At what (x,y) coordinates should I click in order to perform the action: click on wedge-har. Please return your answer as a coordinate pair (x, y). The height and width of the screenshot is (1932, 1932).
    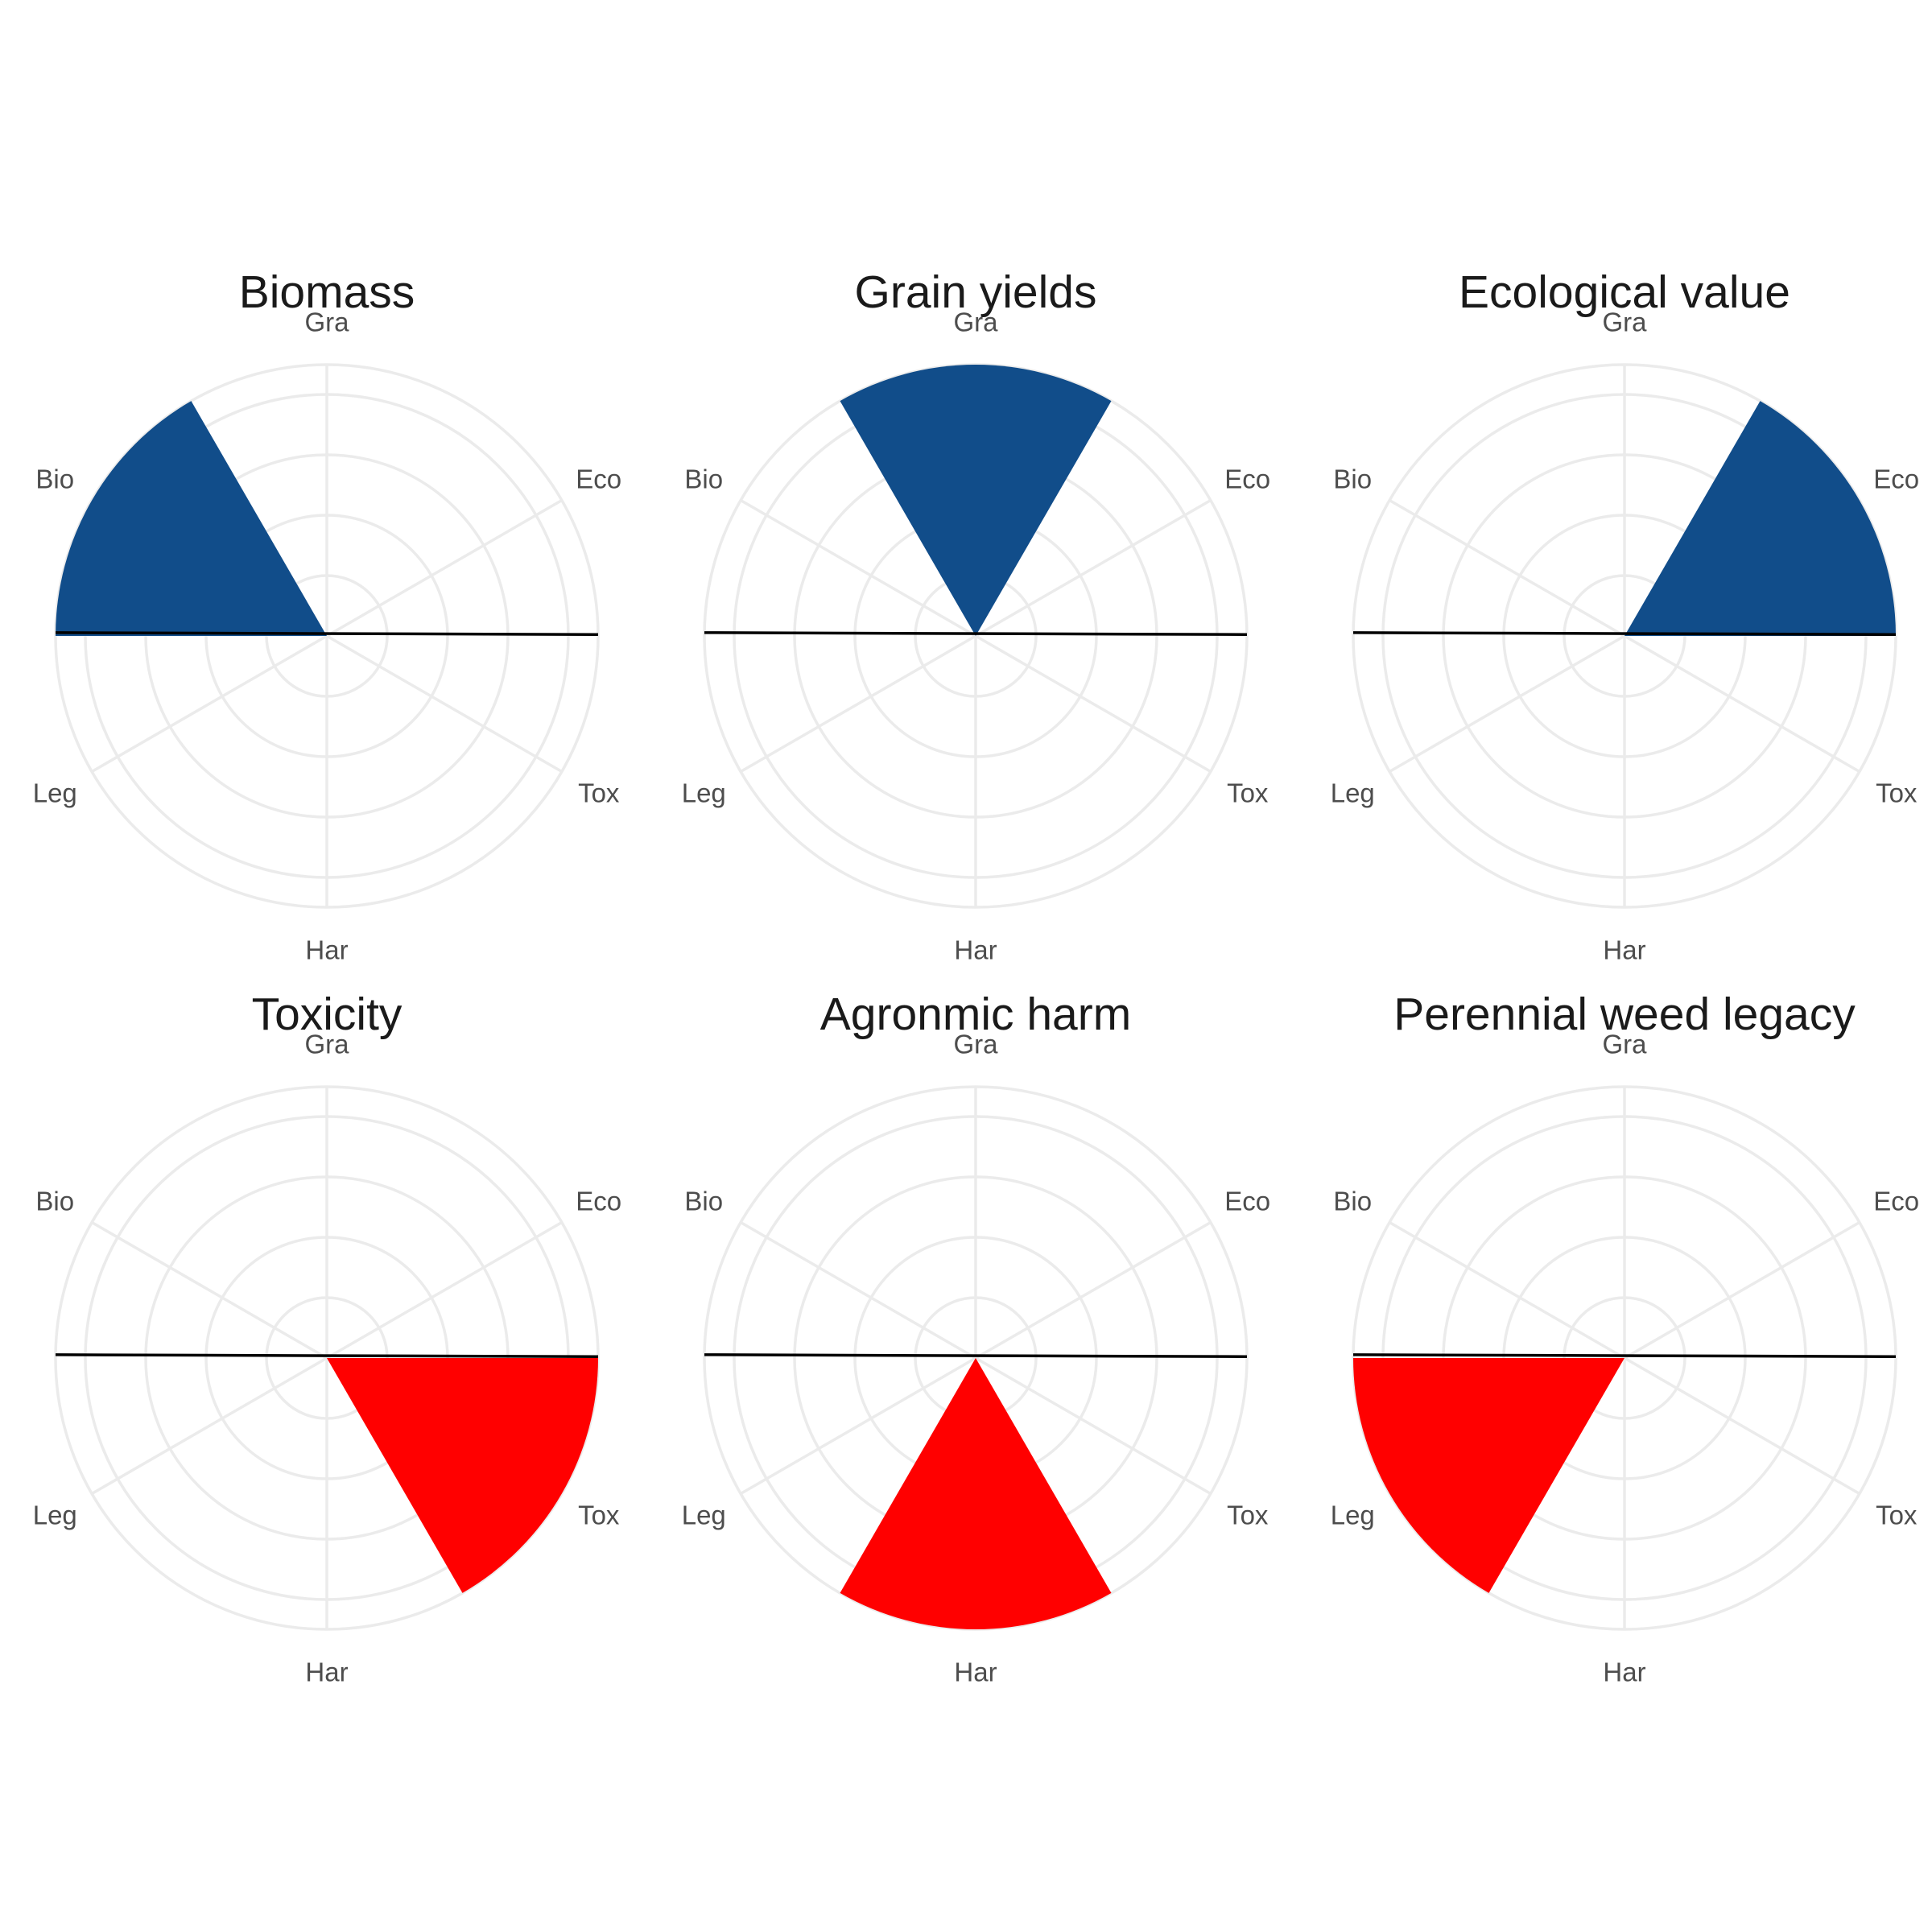
    Looking at the image, I should click on (976, 1493).